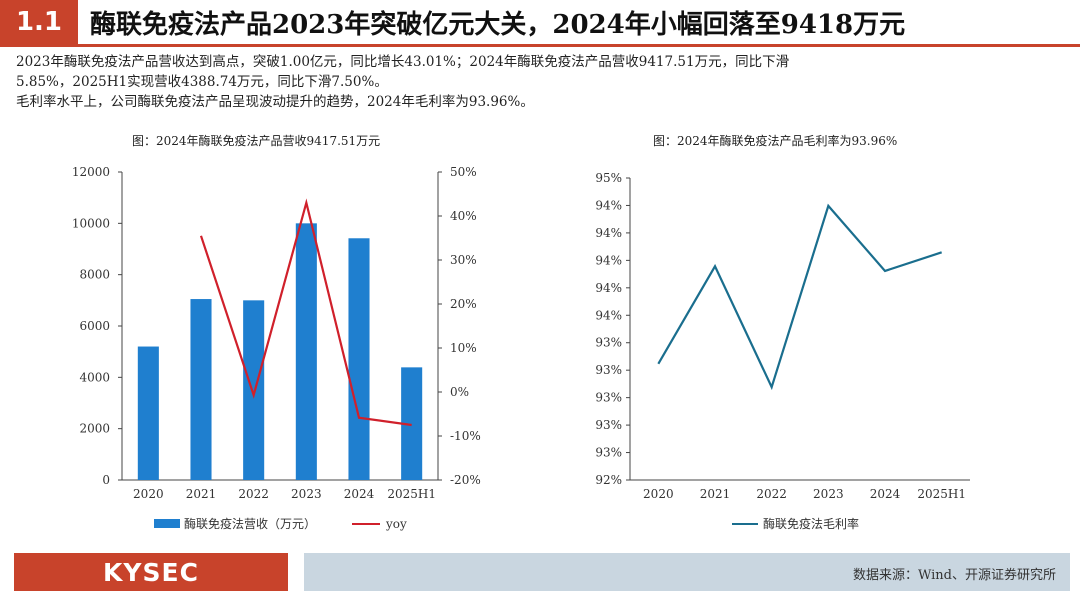 The height and width of the screenshot is (607, 1080). I want to click on kysec-logo: KYSEC, so click(151, 572).